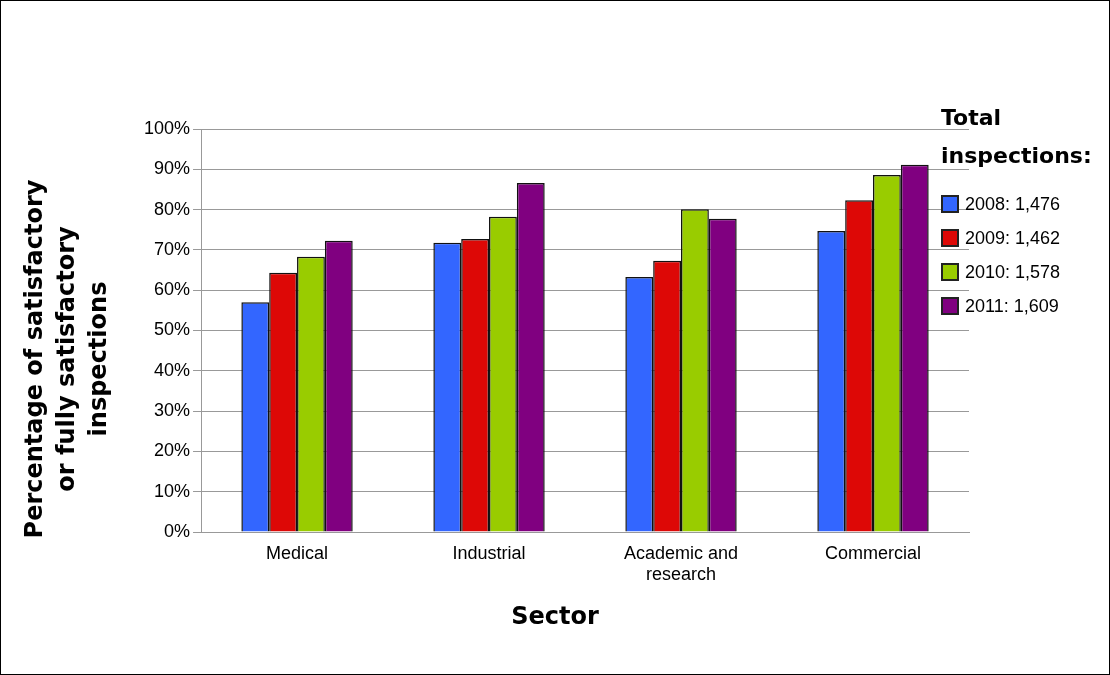 The width and height of the screenshot is (1110, 675). I want to click on legend-label: 2010: 1,578, so click(1013, 272).